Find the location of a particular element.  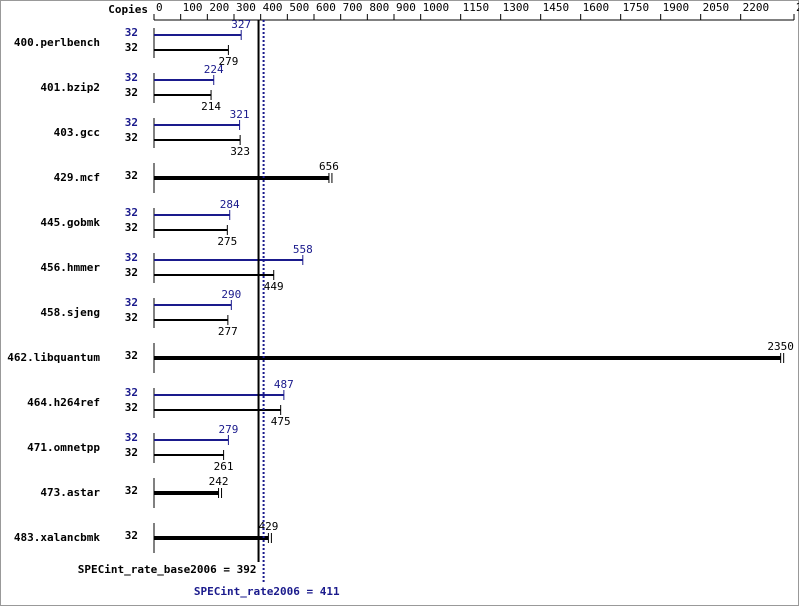

x-tick-label: 1450 is located at coordinates (556, 7).